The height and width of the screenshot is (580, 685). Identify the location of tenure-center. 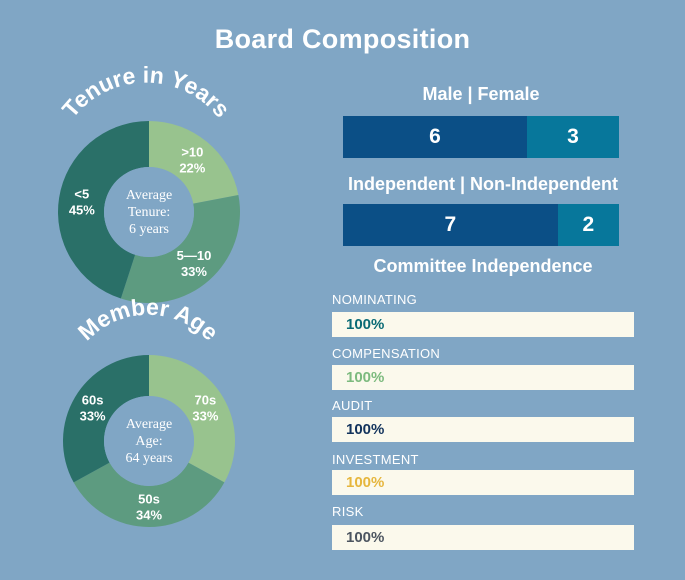
(149, 212).